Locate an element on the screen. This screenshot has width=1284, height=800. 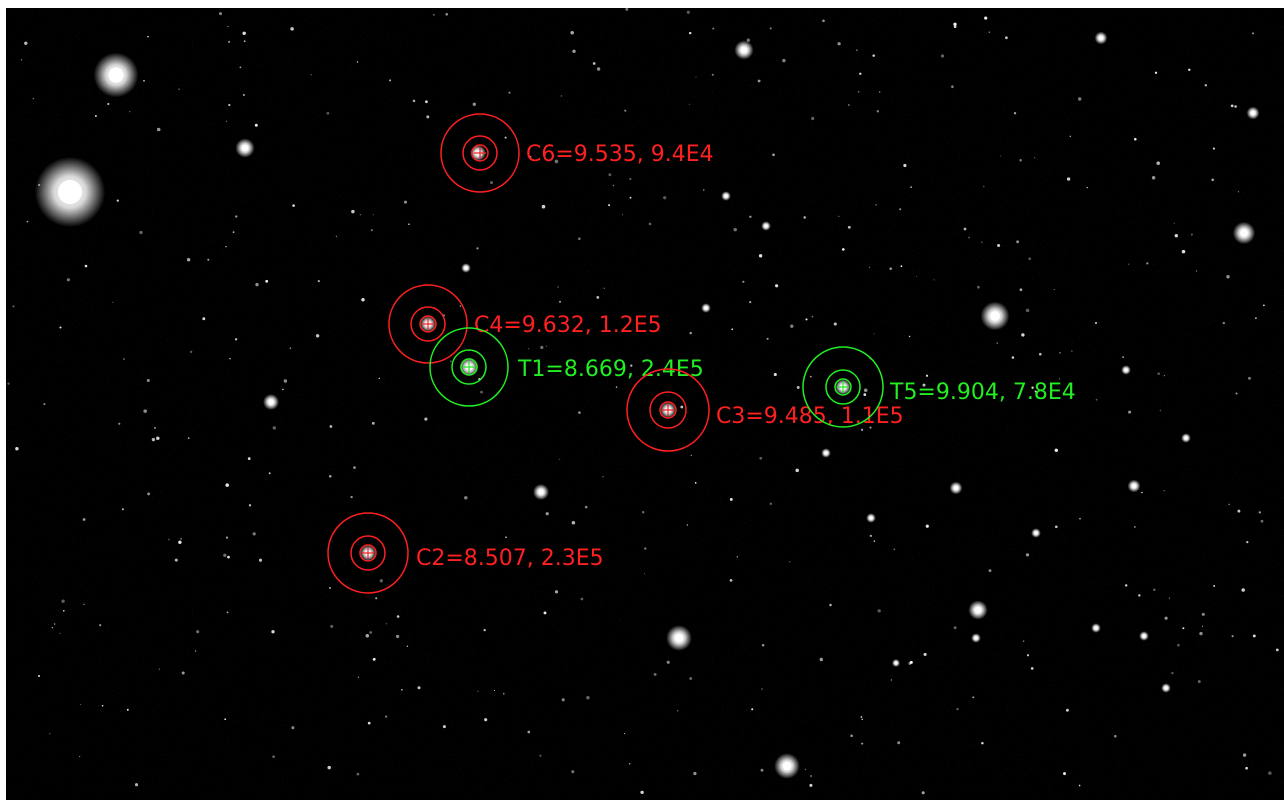
aperture-label-t5: T5=9.904, 7.8E4 is located at coordinates (982, 392).